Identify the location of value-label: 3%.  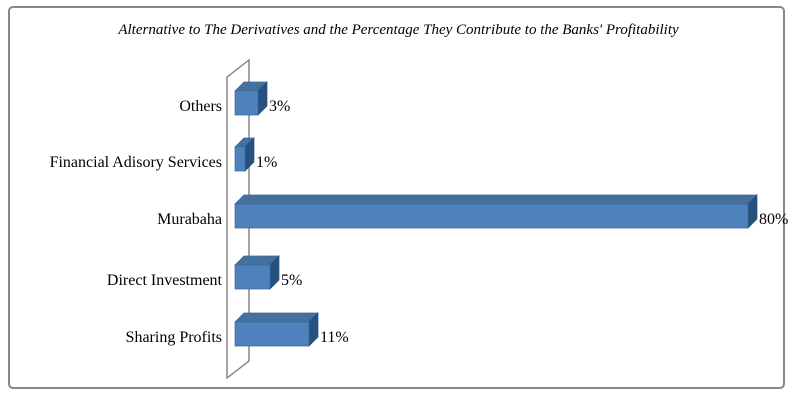
(279, 106).